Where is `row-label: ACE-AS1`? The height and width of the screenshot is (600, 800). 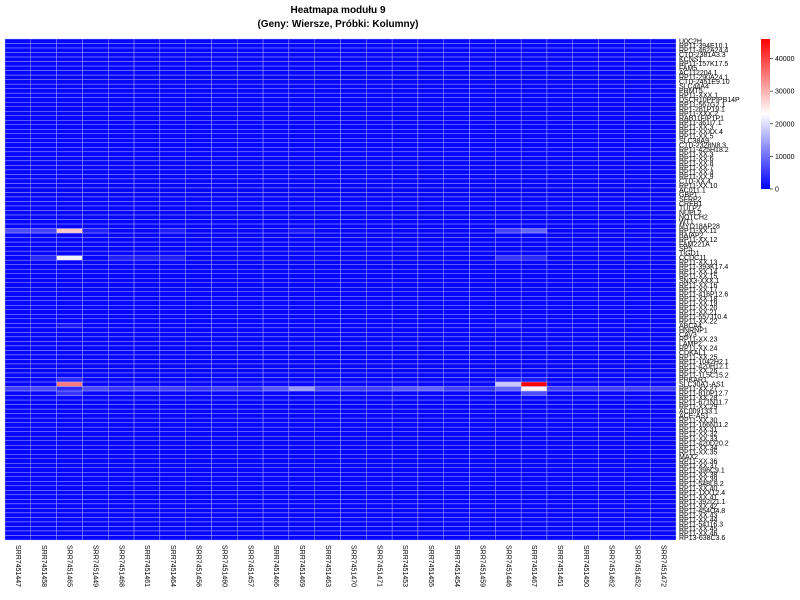
row-label: ACE-AS1 is located at coordinates (694, 416).